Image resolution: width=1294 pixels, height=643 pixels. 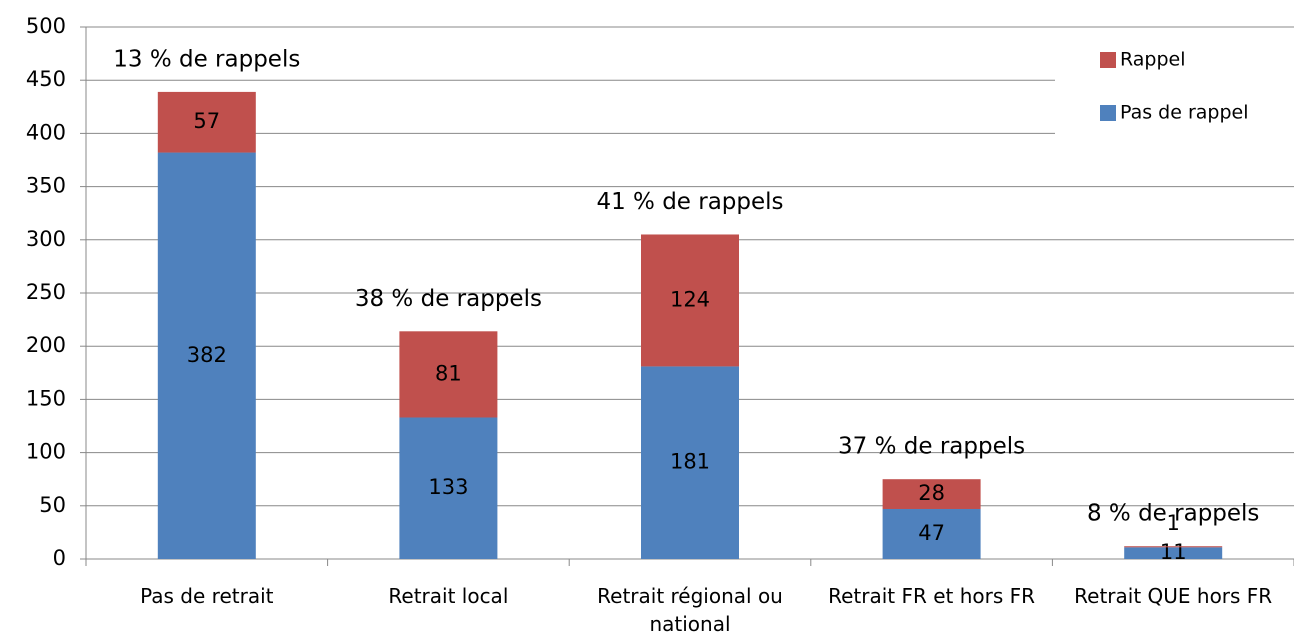 I want to click on y-tick-label: 250, so click(x=46, y=292).